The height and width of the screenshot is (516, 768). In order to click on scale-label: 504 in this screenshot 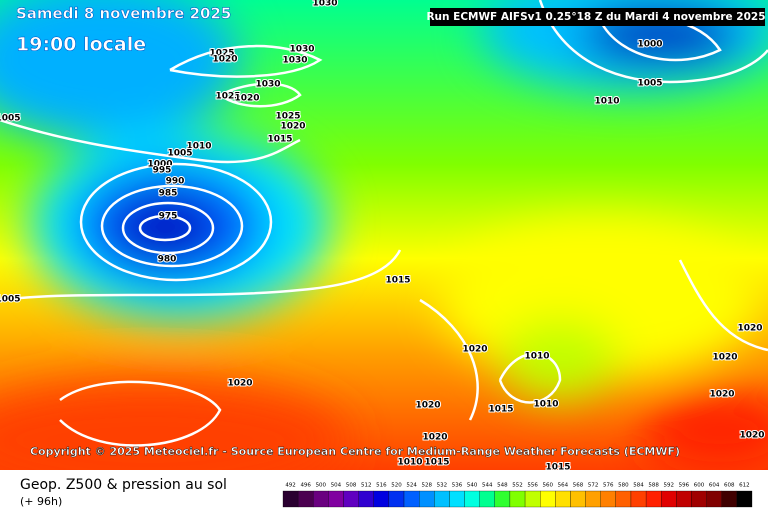, I will do `click(336, 486)`.